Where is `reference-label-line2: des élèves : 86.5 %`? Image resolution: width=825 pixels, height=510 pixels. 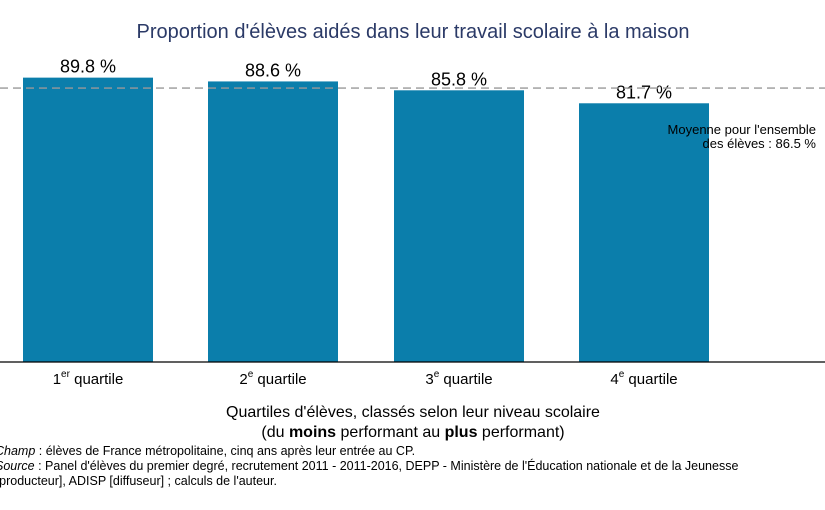
reference-label-line2: des élèves : 86.5 % is located at coordinates (760, 143).